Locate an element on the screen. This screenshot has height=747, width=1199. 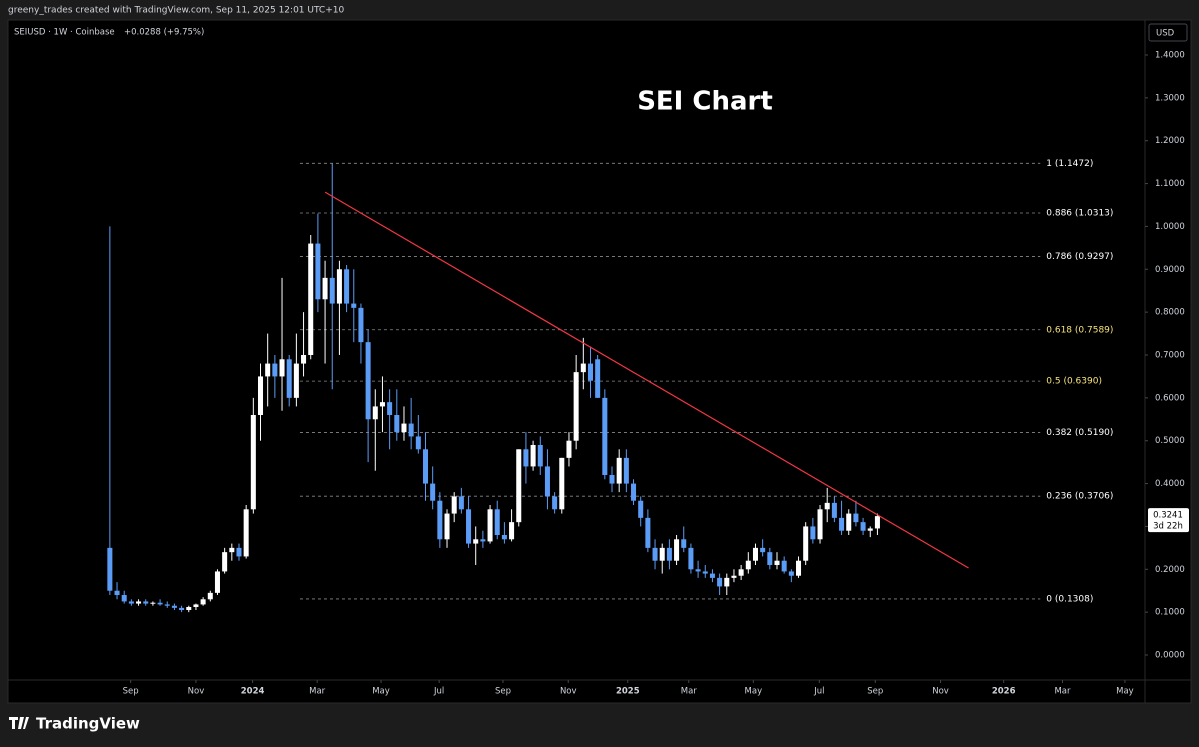
change: +0.0288 (+9.75%) is located at coordinates (164, 33).